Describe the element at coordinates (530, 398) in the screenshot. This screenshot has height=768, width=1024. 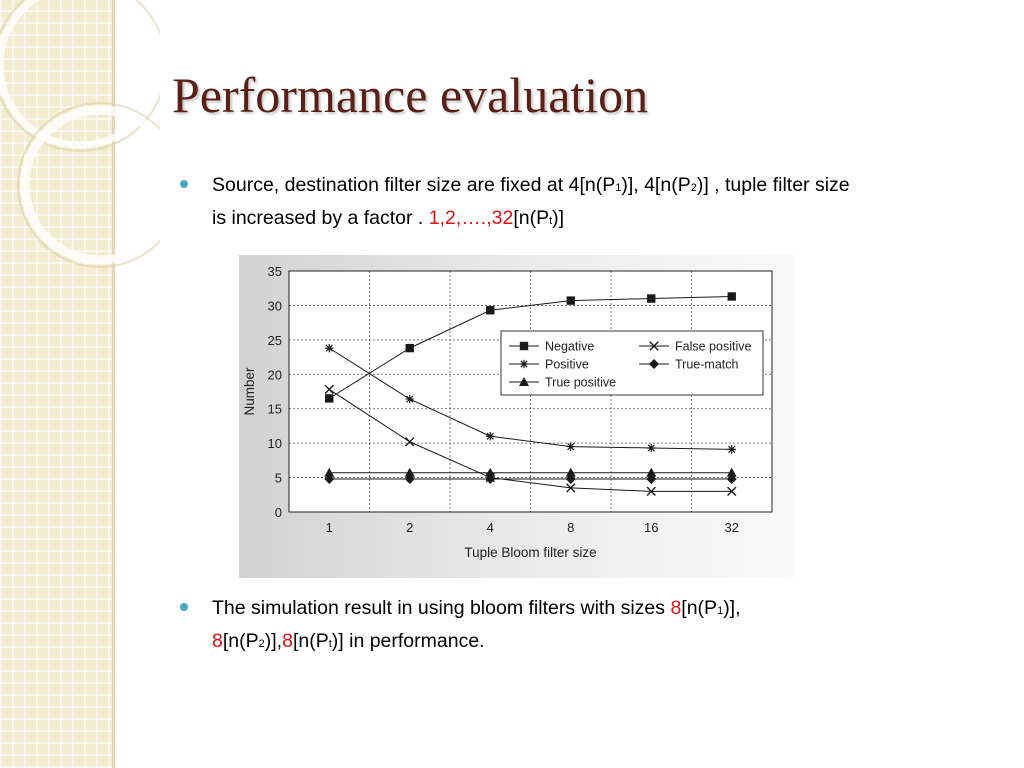
I see `series-line-positive` at that location.